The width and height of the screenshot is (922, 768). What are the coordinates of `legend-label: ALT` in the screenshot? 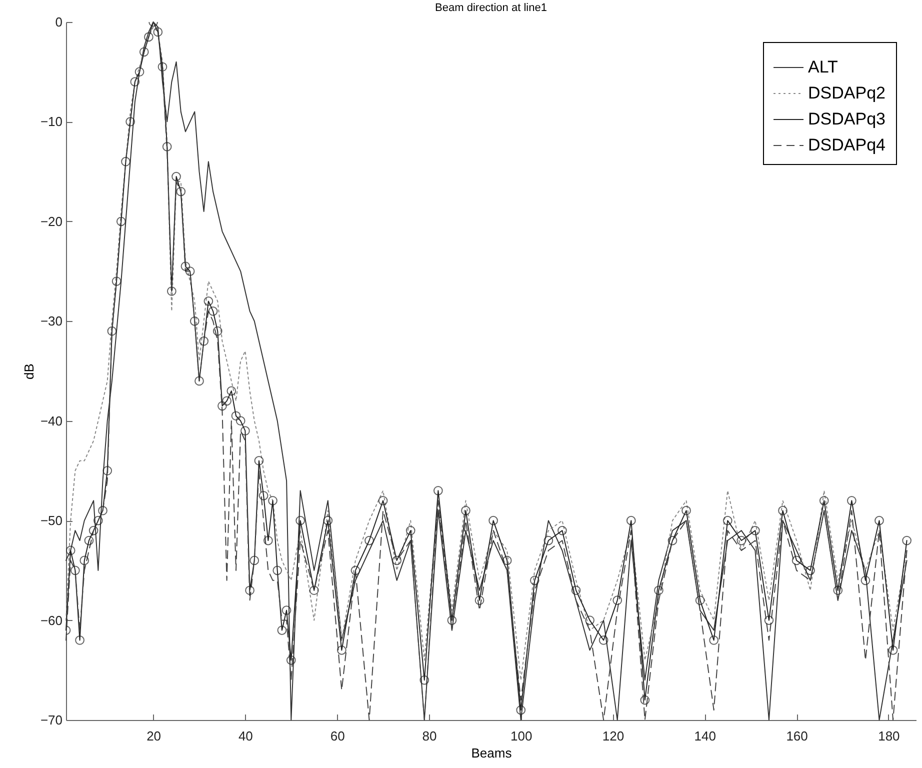 It's located at (823, 67).